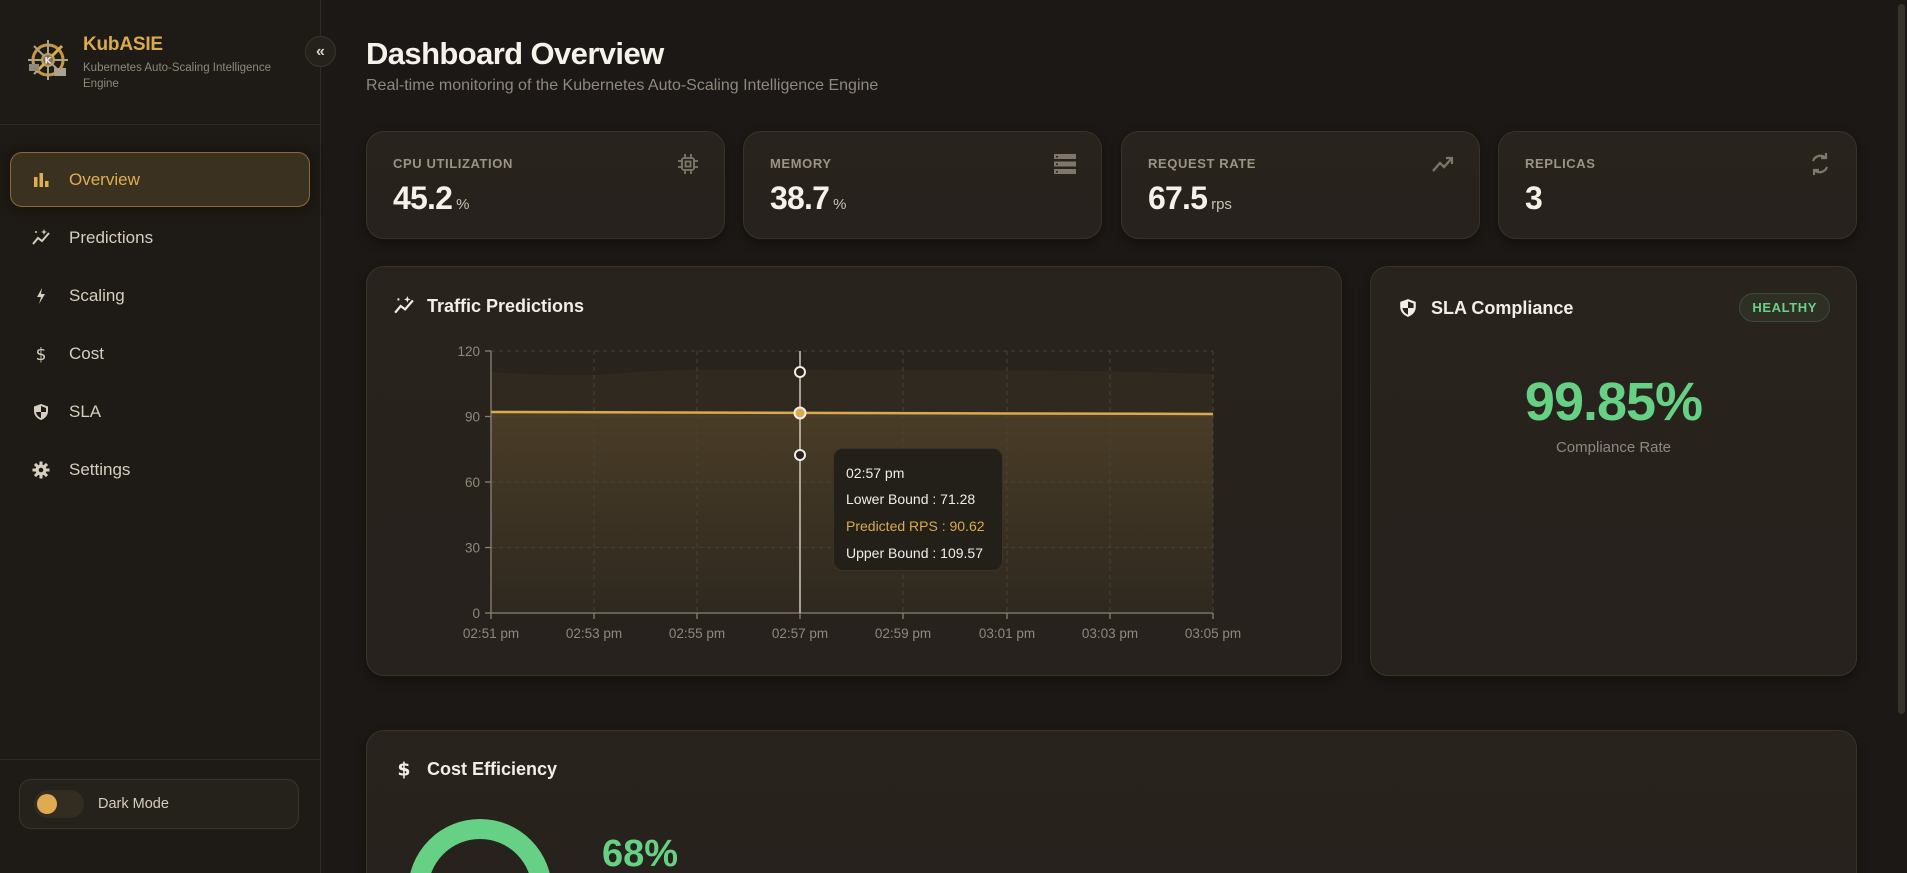 The image size is (1907, 873). I want to click on switch-knob, so click(47, 804).